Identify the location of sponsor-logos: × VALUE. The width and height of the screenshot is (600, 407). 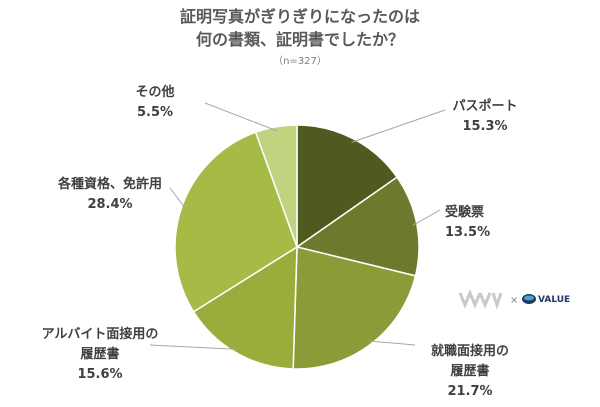
(514, 299).